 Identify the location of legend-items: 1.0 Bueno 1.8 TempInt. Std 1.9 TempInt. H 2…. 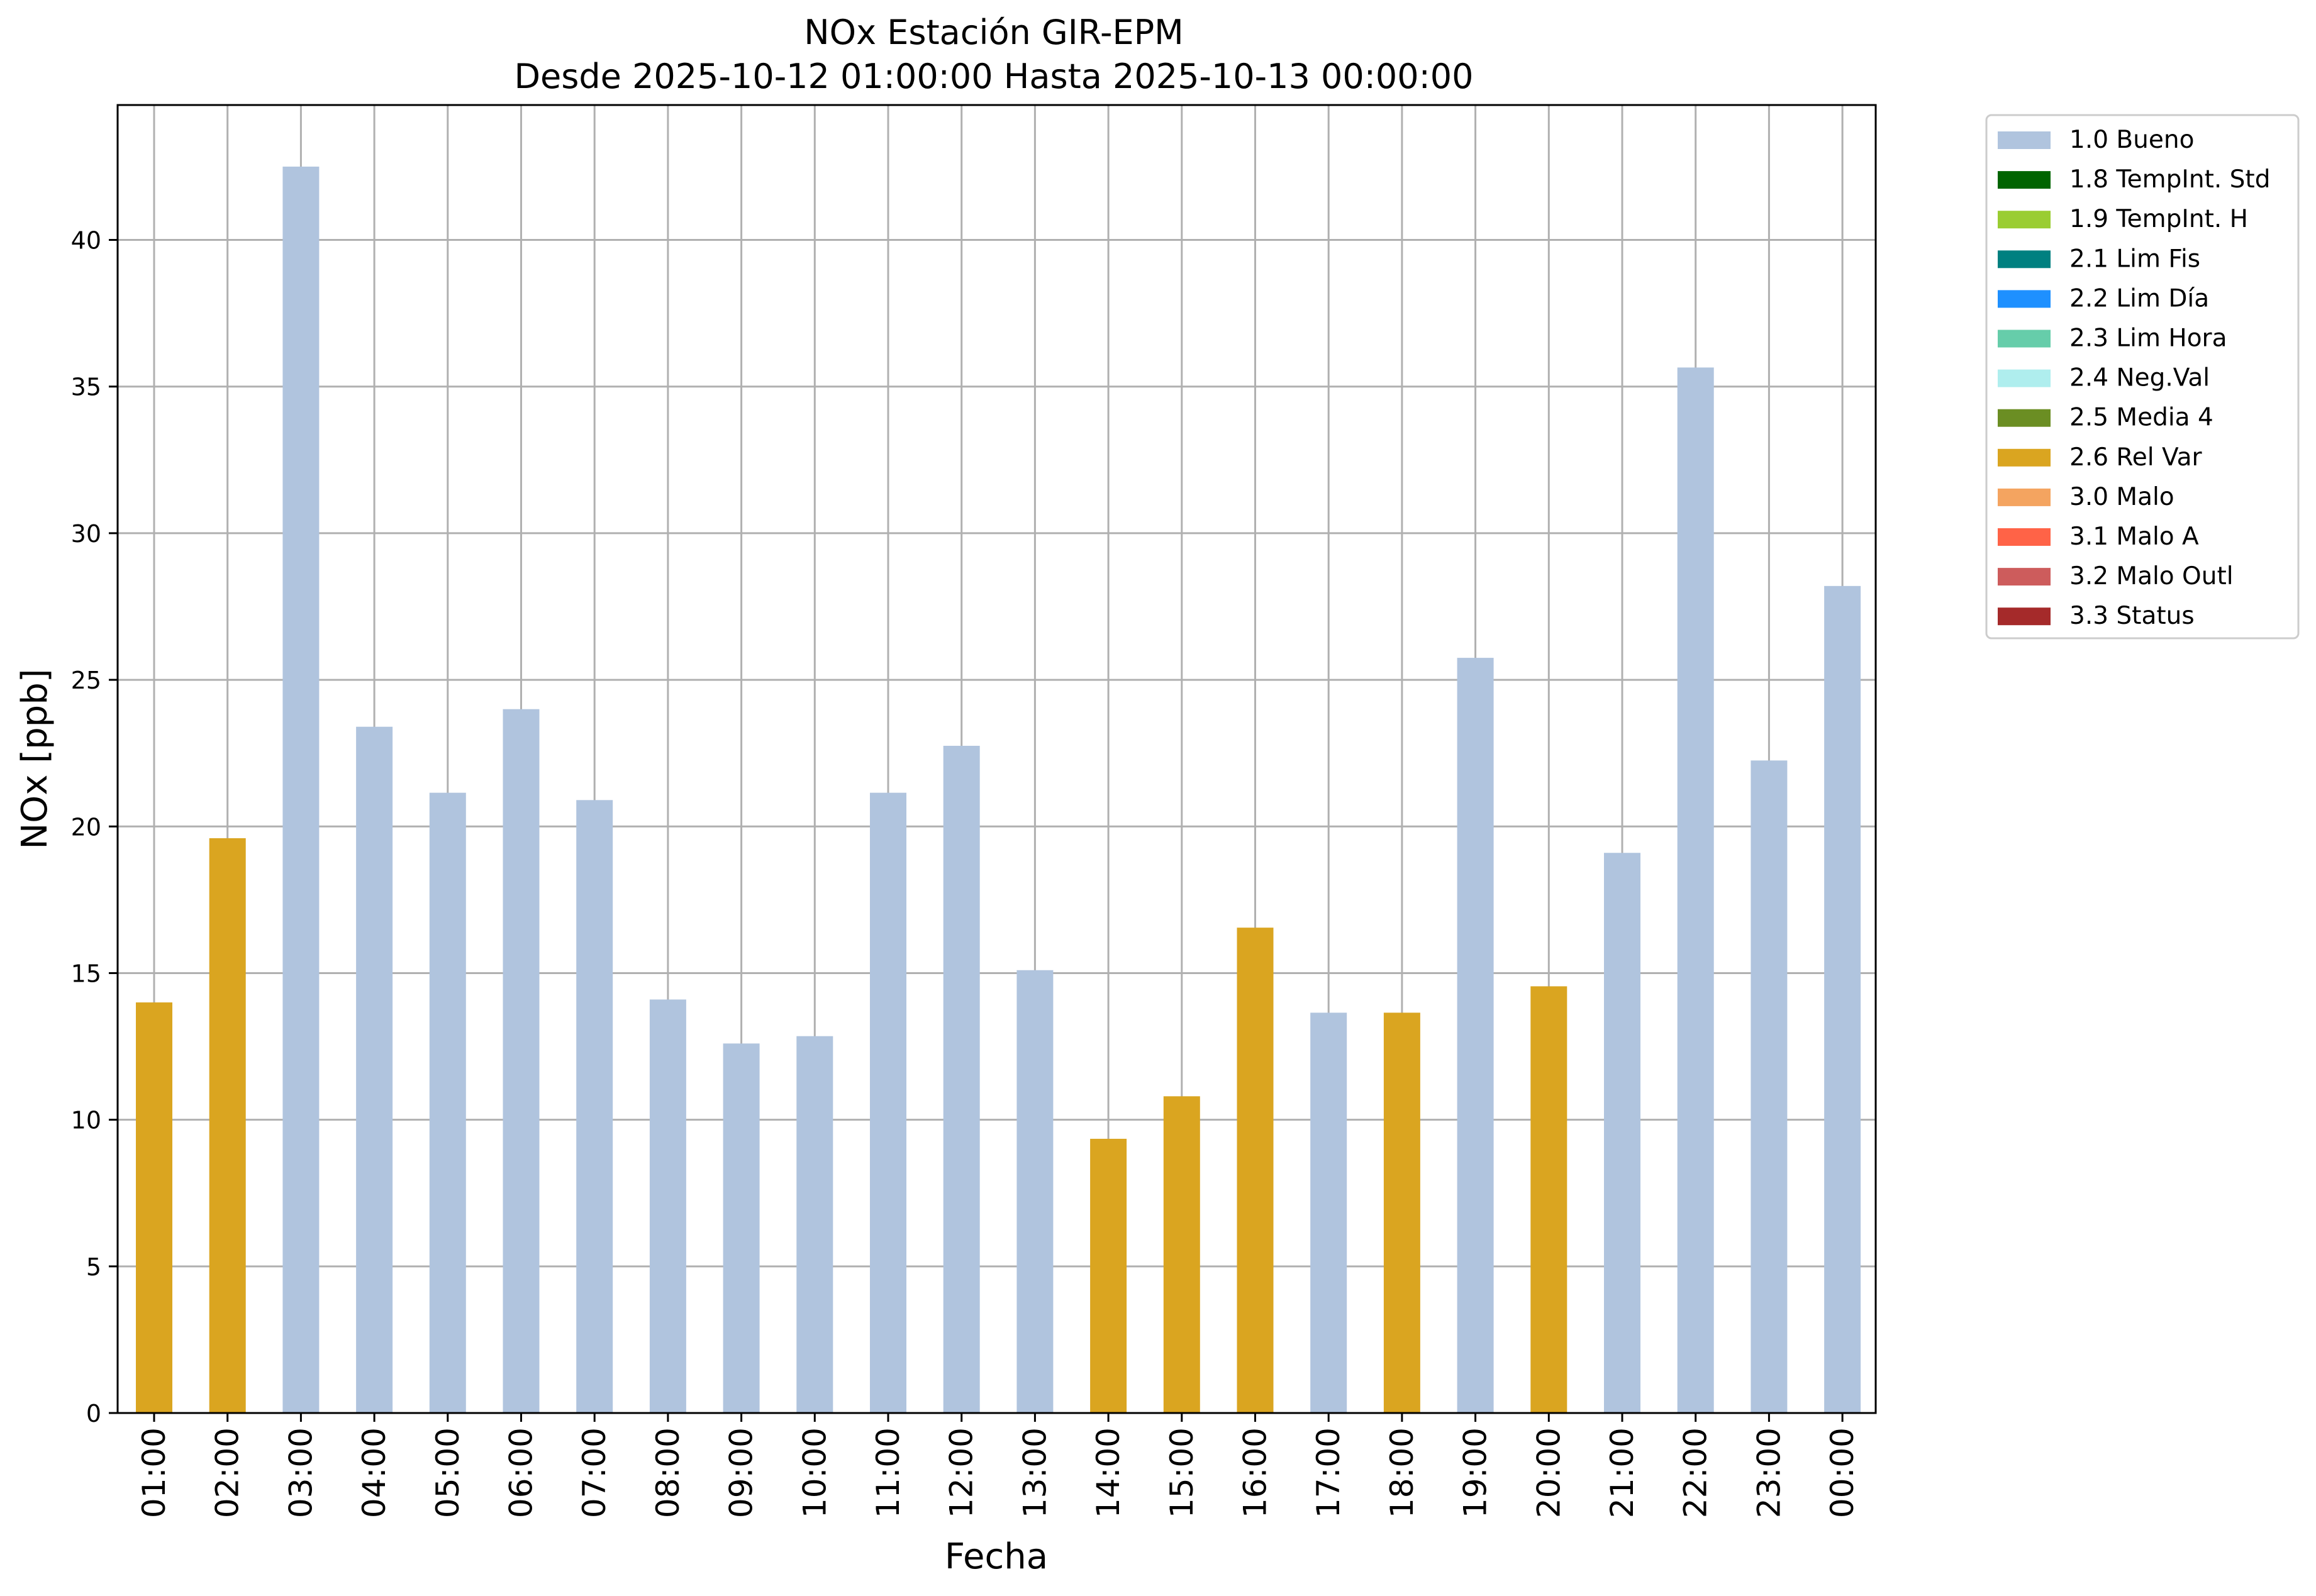
(2134, 378).